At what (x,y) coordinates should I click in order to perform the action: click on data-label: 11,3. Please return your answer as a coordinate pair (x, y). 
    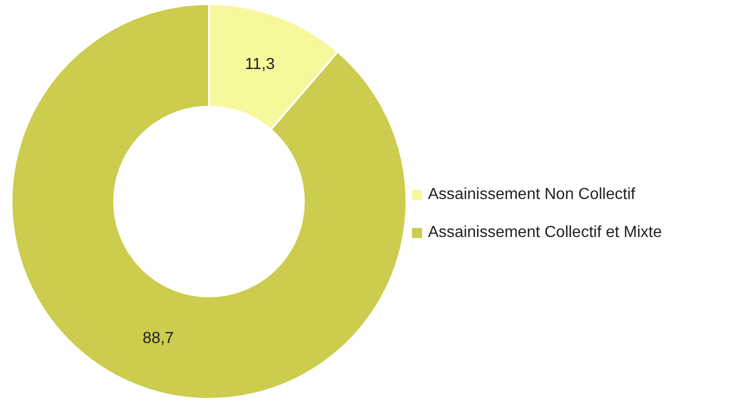
    Looking at the image, I should click on (259, 64).